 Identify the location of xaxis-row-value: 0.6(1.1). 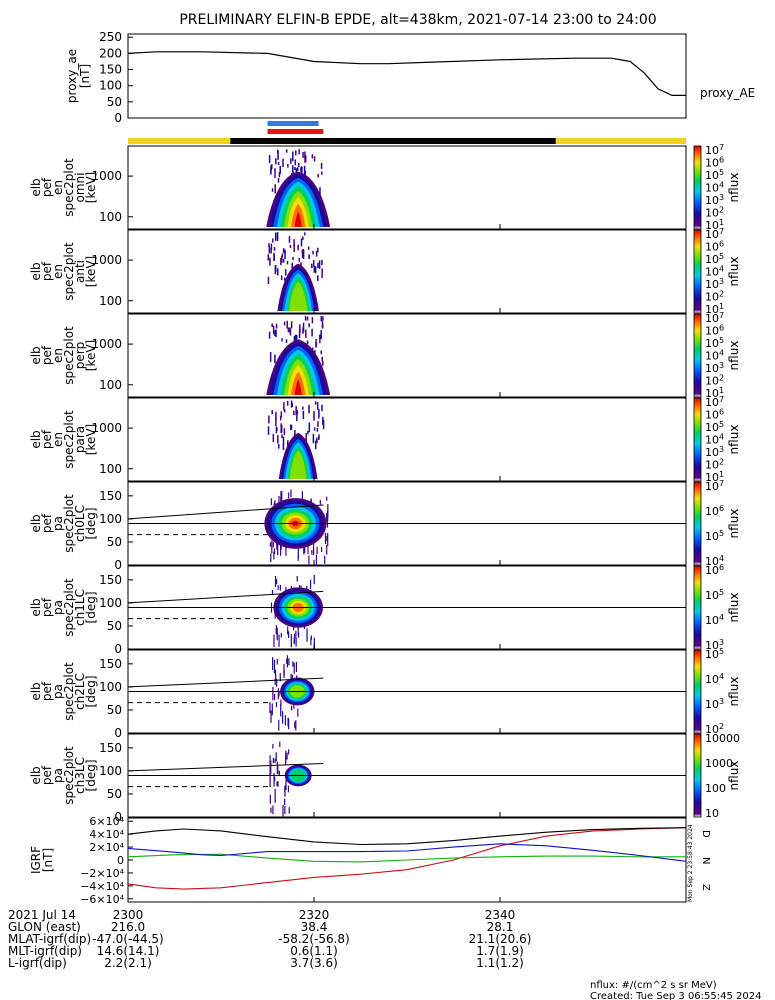
(314, 951).